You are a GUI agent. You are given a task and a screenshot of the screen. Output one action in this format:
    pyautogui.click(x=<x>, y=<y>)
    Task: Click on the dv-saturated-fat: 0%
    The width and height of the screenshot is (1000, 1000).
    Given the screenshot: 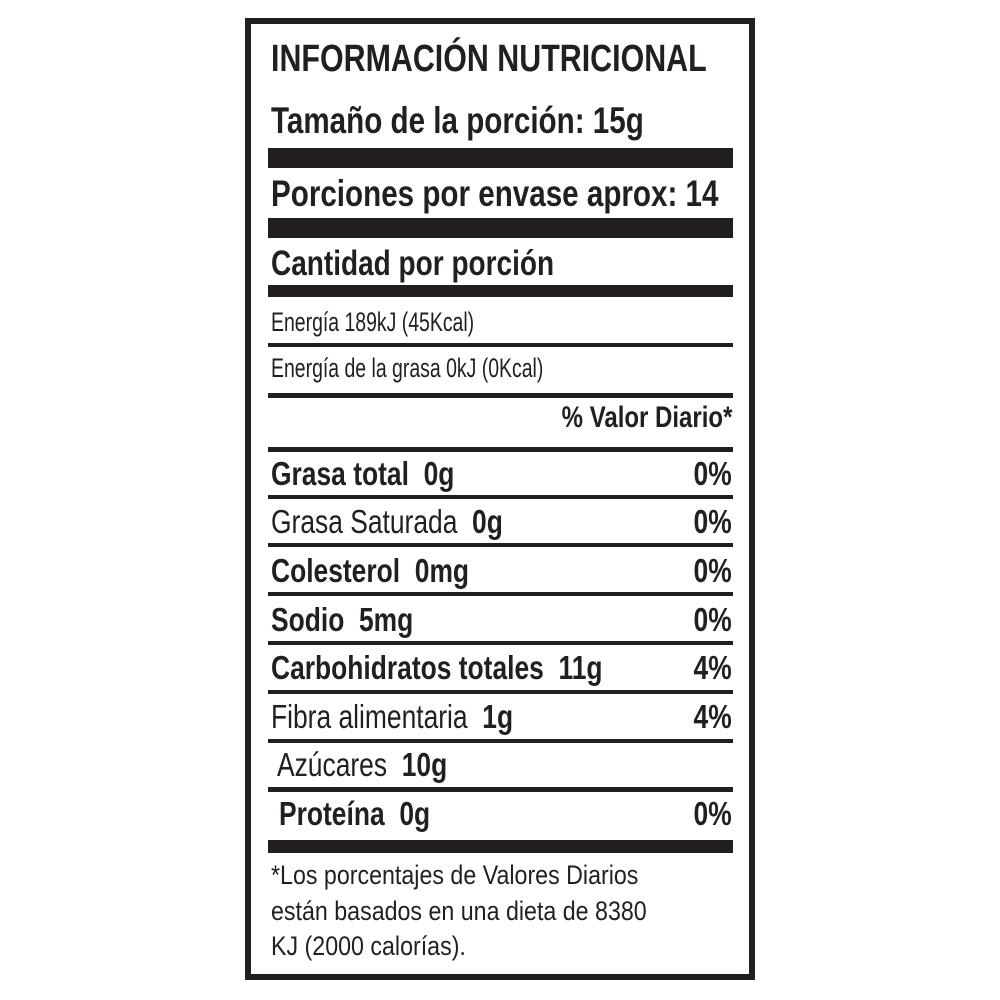 What is the action you would take?
    pyautogui.click(x=712, y=521)
    